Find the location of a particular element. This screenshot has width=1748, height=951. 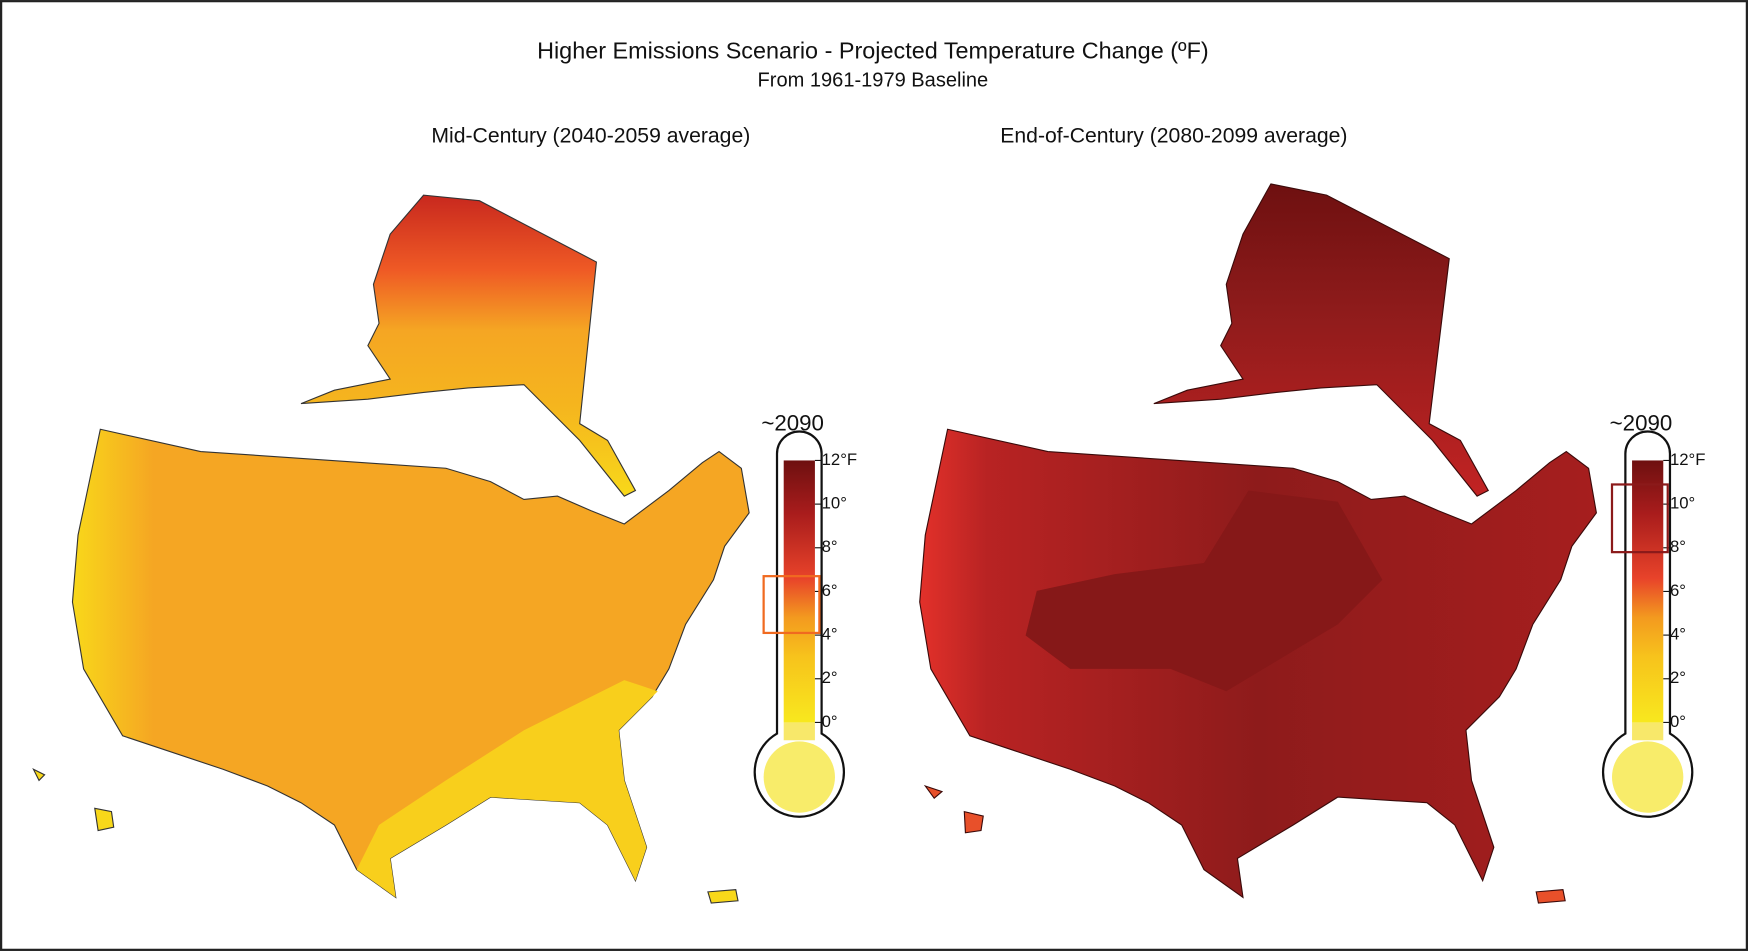

panel-title: Mid-Century (2040-2059 average) is located at coordinates (590, 136).